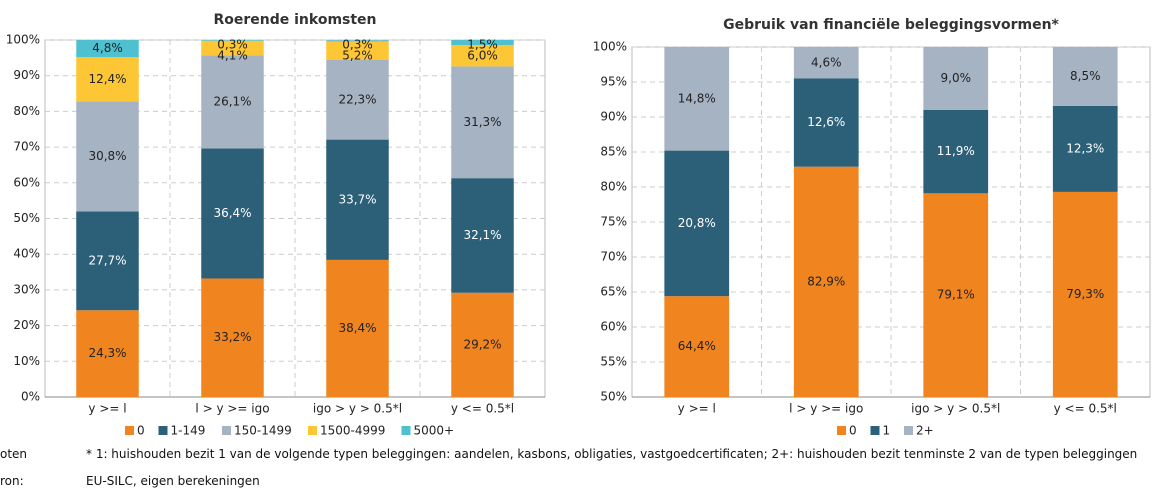 The width and height of the screenshot is (1154, 498). I want to click on value-label: 82,9%, so click(826, 281).